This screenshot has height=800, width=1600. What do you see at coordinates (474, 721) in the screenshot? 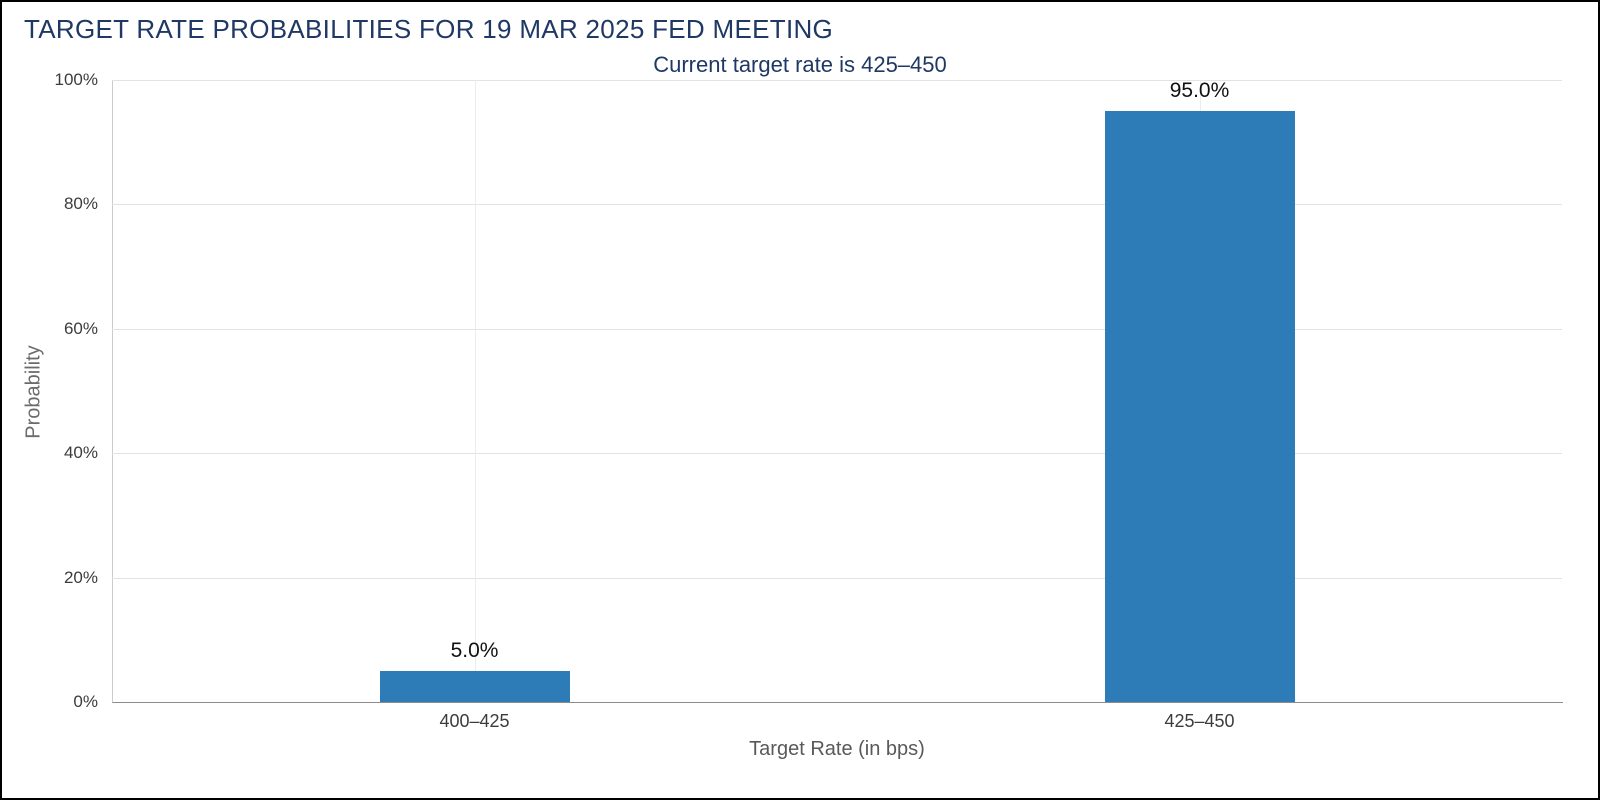
I see `x-tick-label: 400–425` at bounding box center [474, 721].